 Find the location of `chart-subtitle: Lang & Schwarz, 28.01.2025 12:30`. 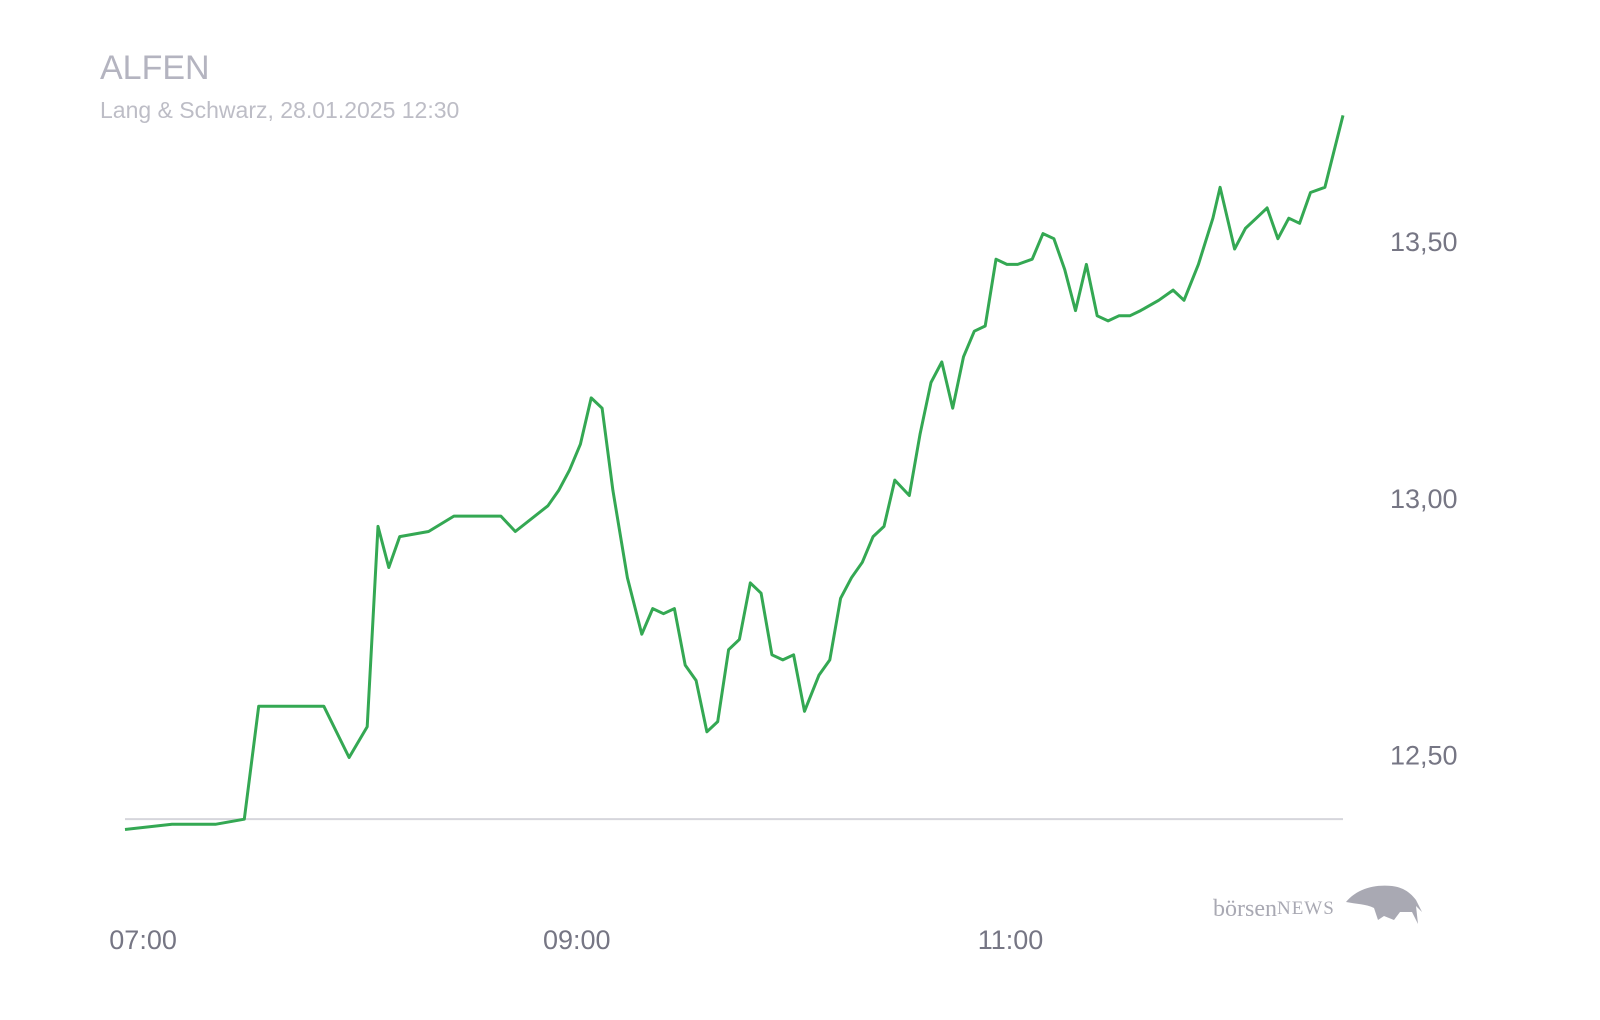

chart-subtitle: Lang & Schwarz, 28.01.2025 12:30 is located at coordinates (279, 110).